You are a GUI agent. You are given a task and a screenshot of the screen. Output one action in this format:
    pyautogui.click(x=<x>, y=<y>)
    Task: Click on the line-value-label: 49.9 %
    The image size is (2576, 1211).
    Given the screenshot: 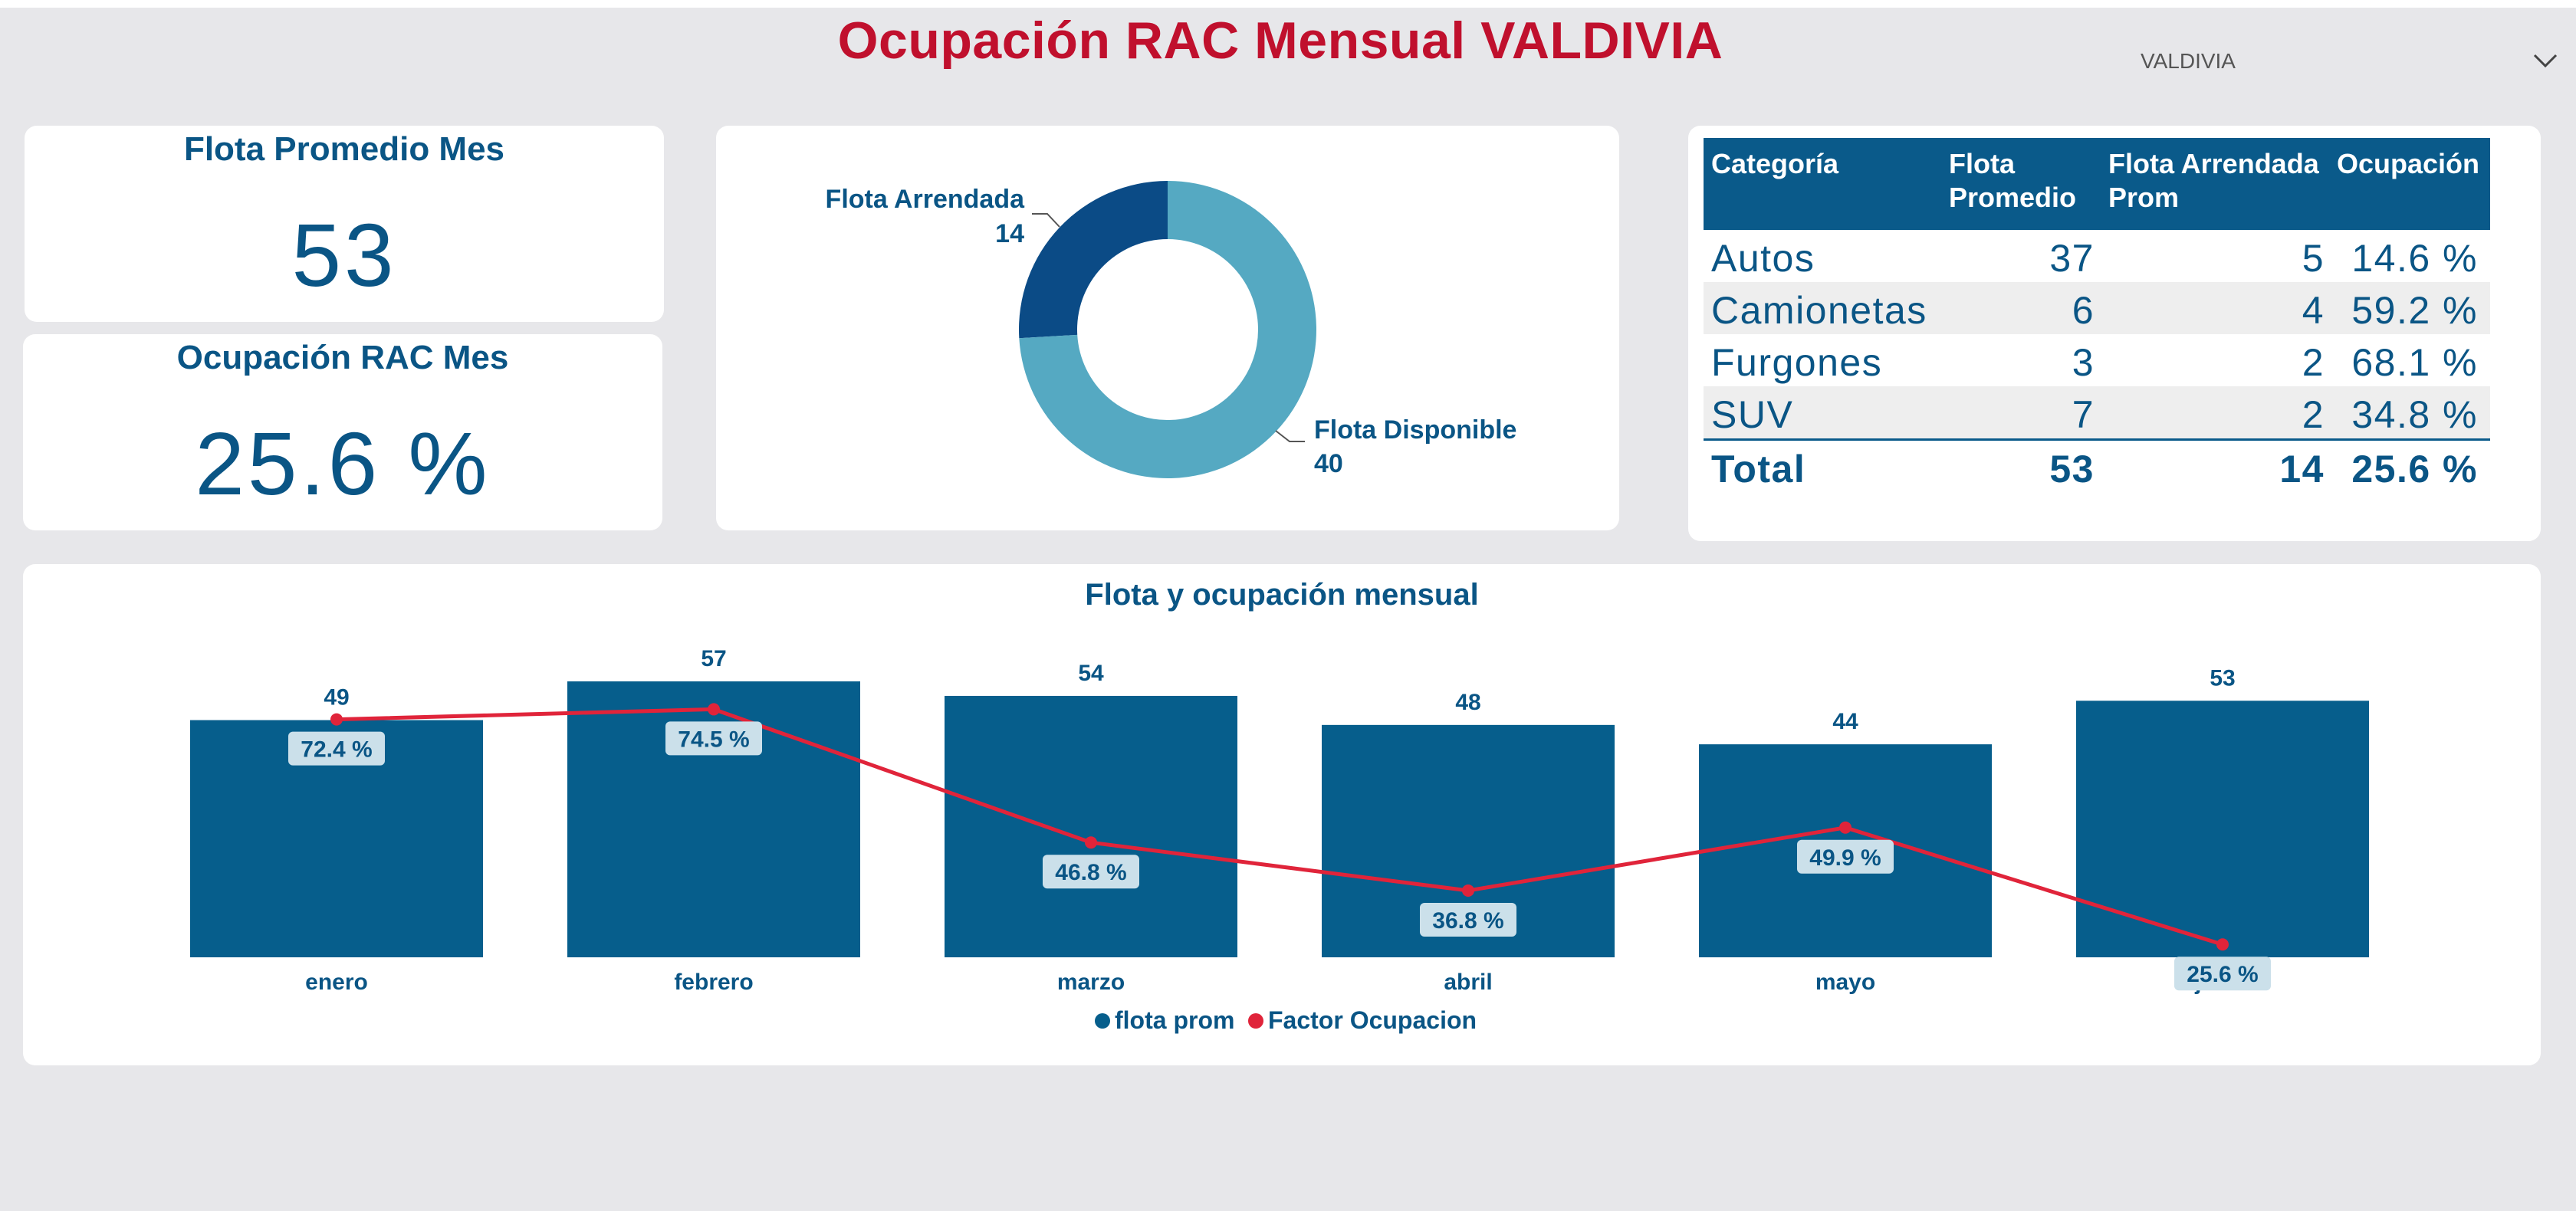 What is the action you would take?
    pyautogui.click(x=1845, y=858)
    